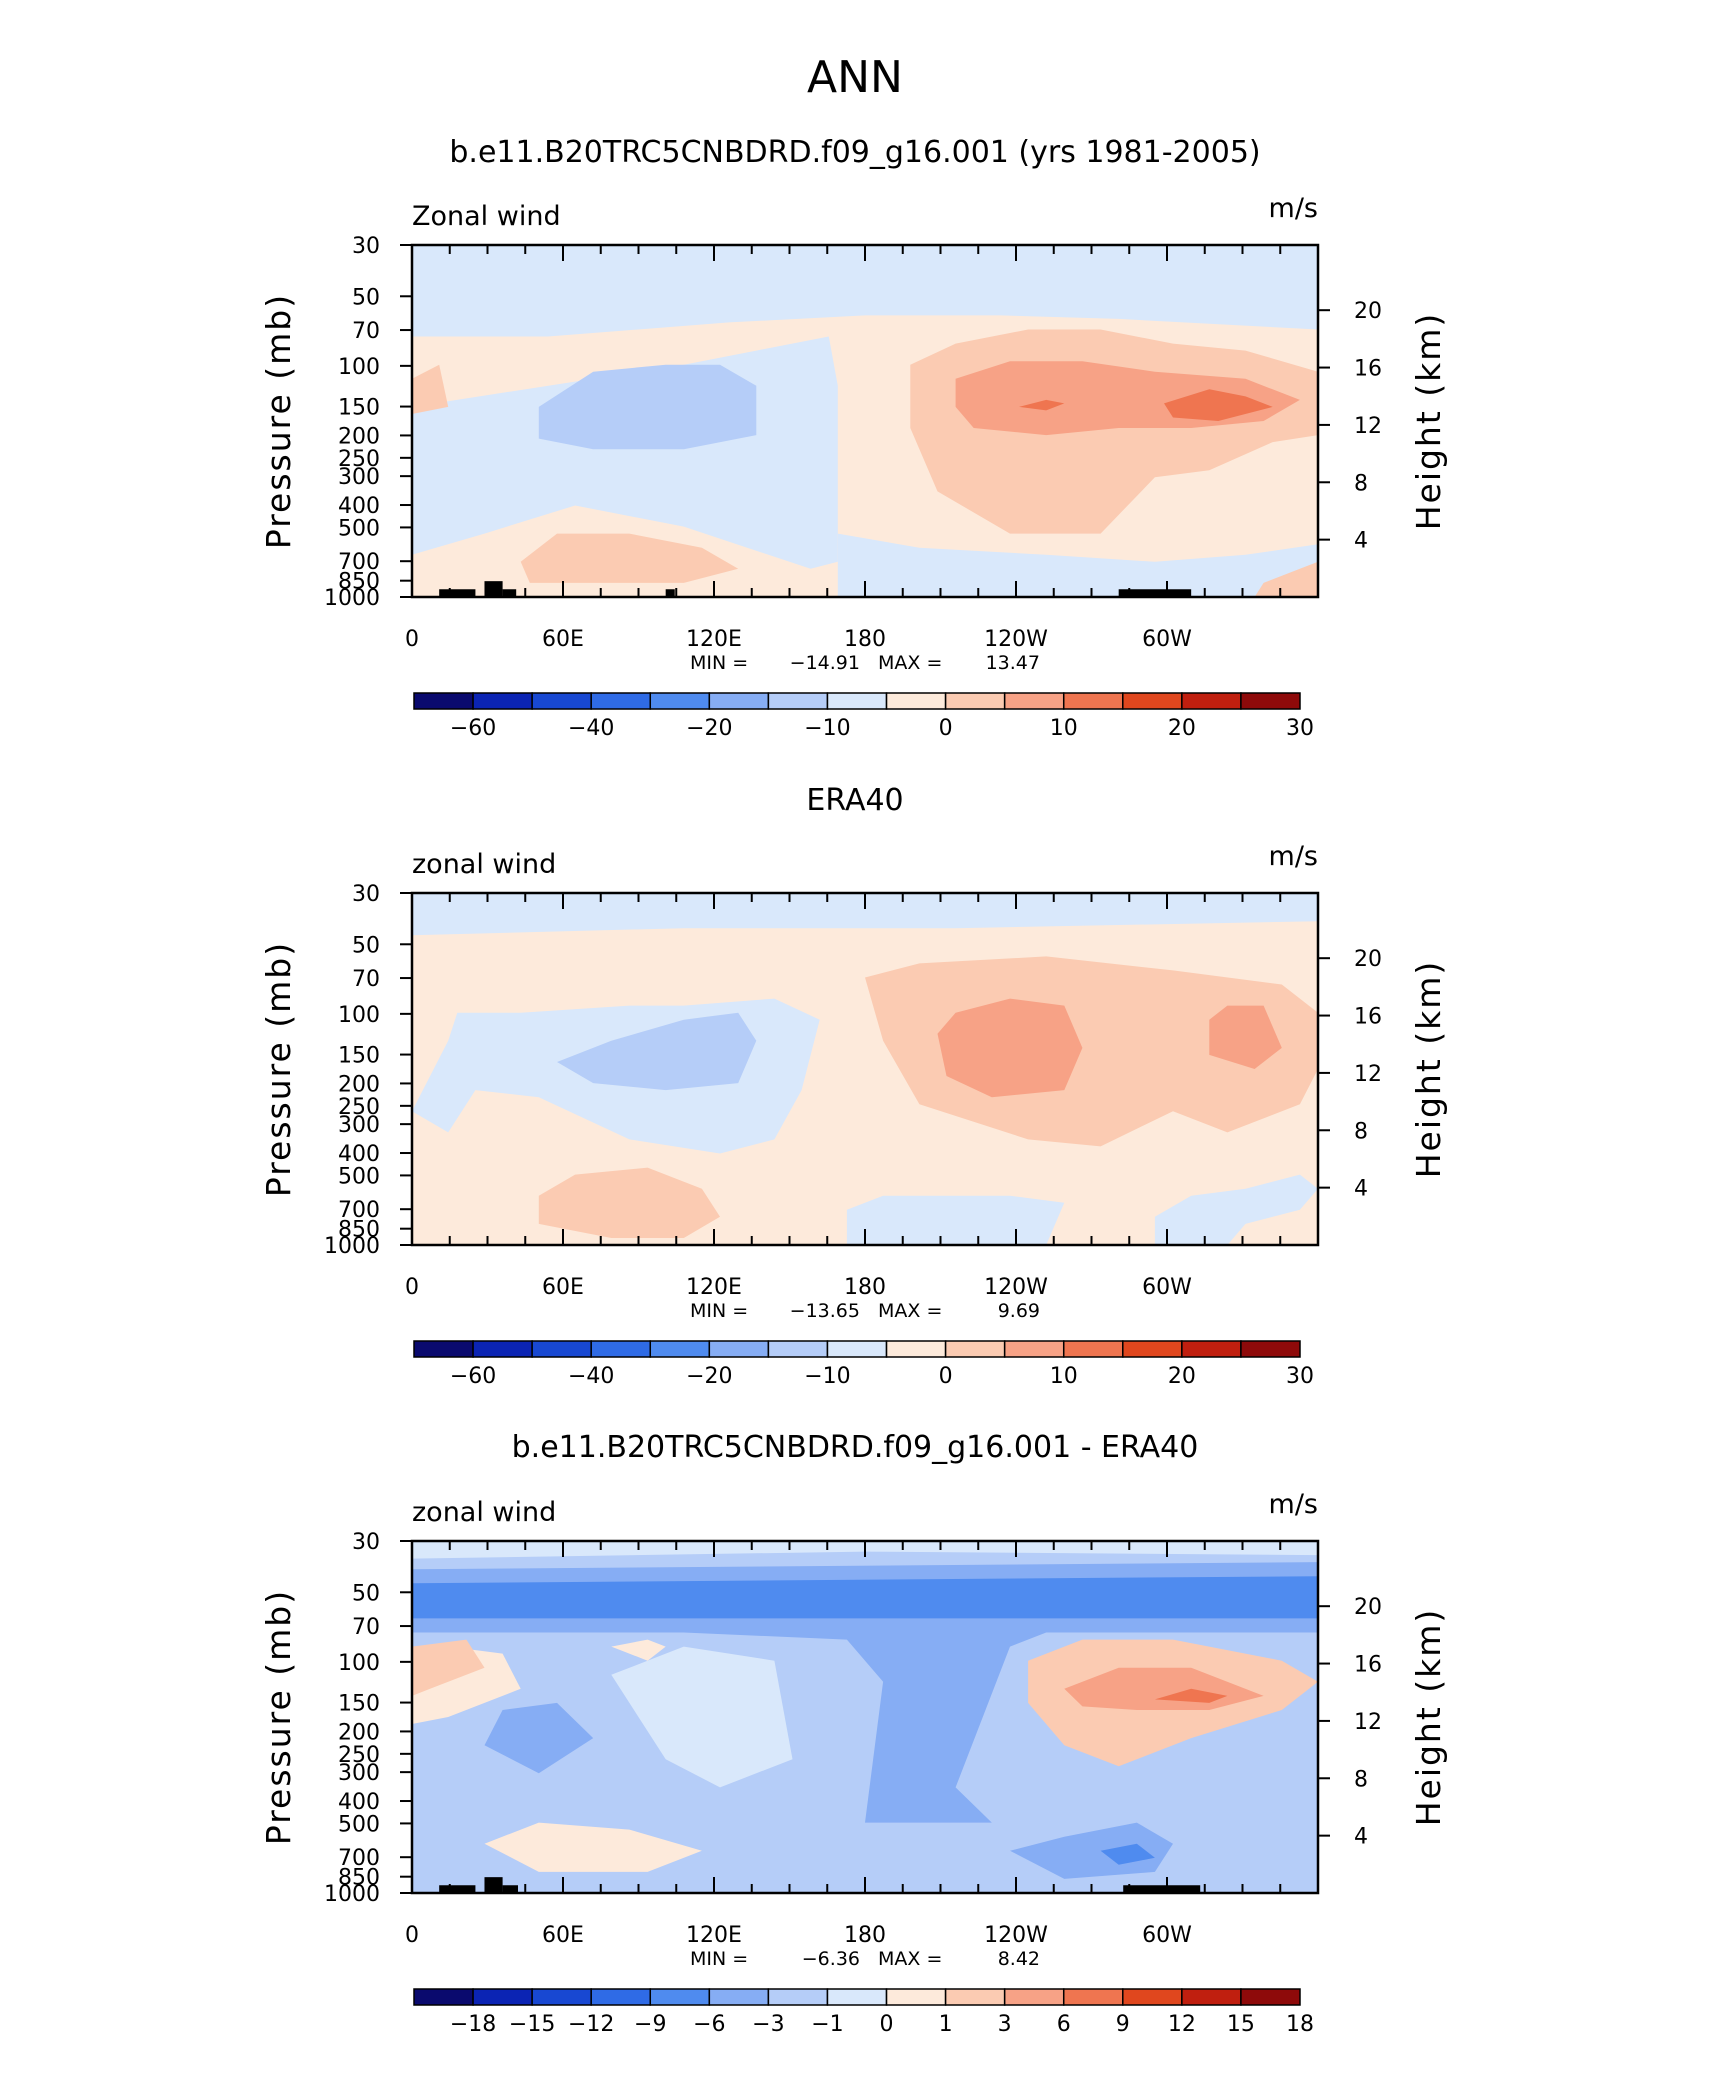 Image resolution: width=1710 pixels, height=2074 pixels. Describe the element at coordinates (484, 864) in the screenshot. I see `variable-label: zonal wind` at that location.